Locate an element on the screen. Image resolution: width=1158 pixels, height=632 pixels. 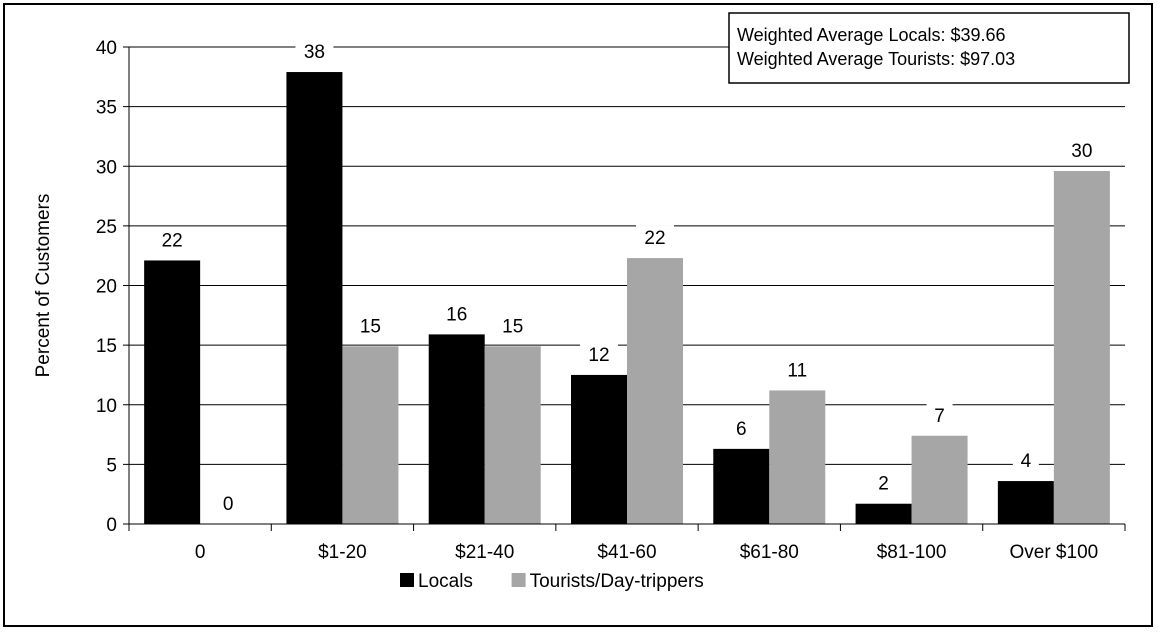
data-label: 12 is located at coordinates (598, 355).